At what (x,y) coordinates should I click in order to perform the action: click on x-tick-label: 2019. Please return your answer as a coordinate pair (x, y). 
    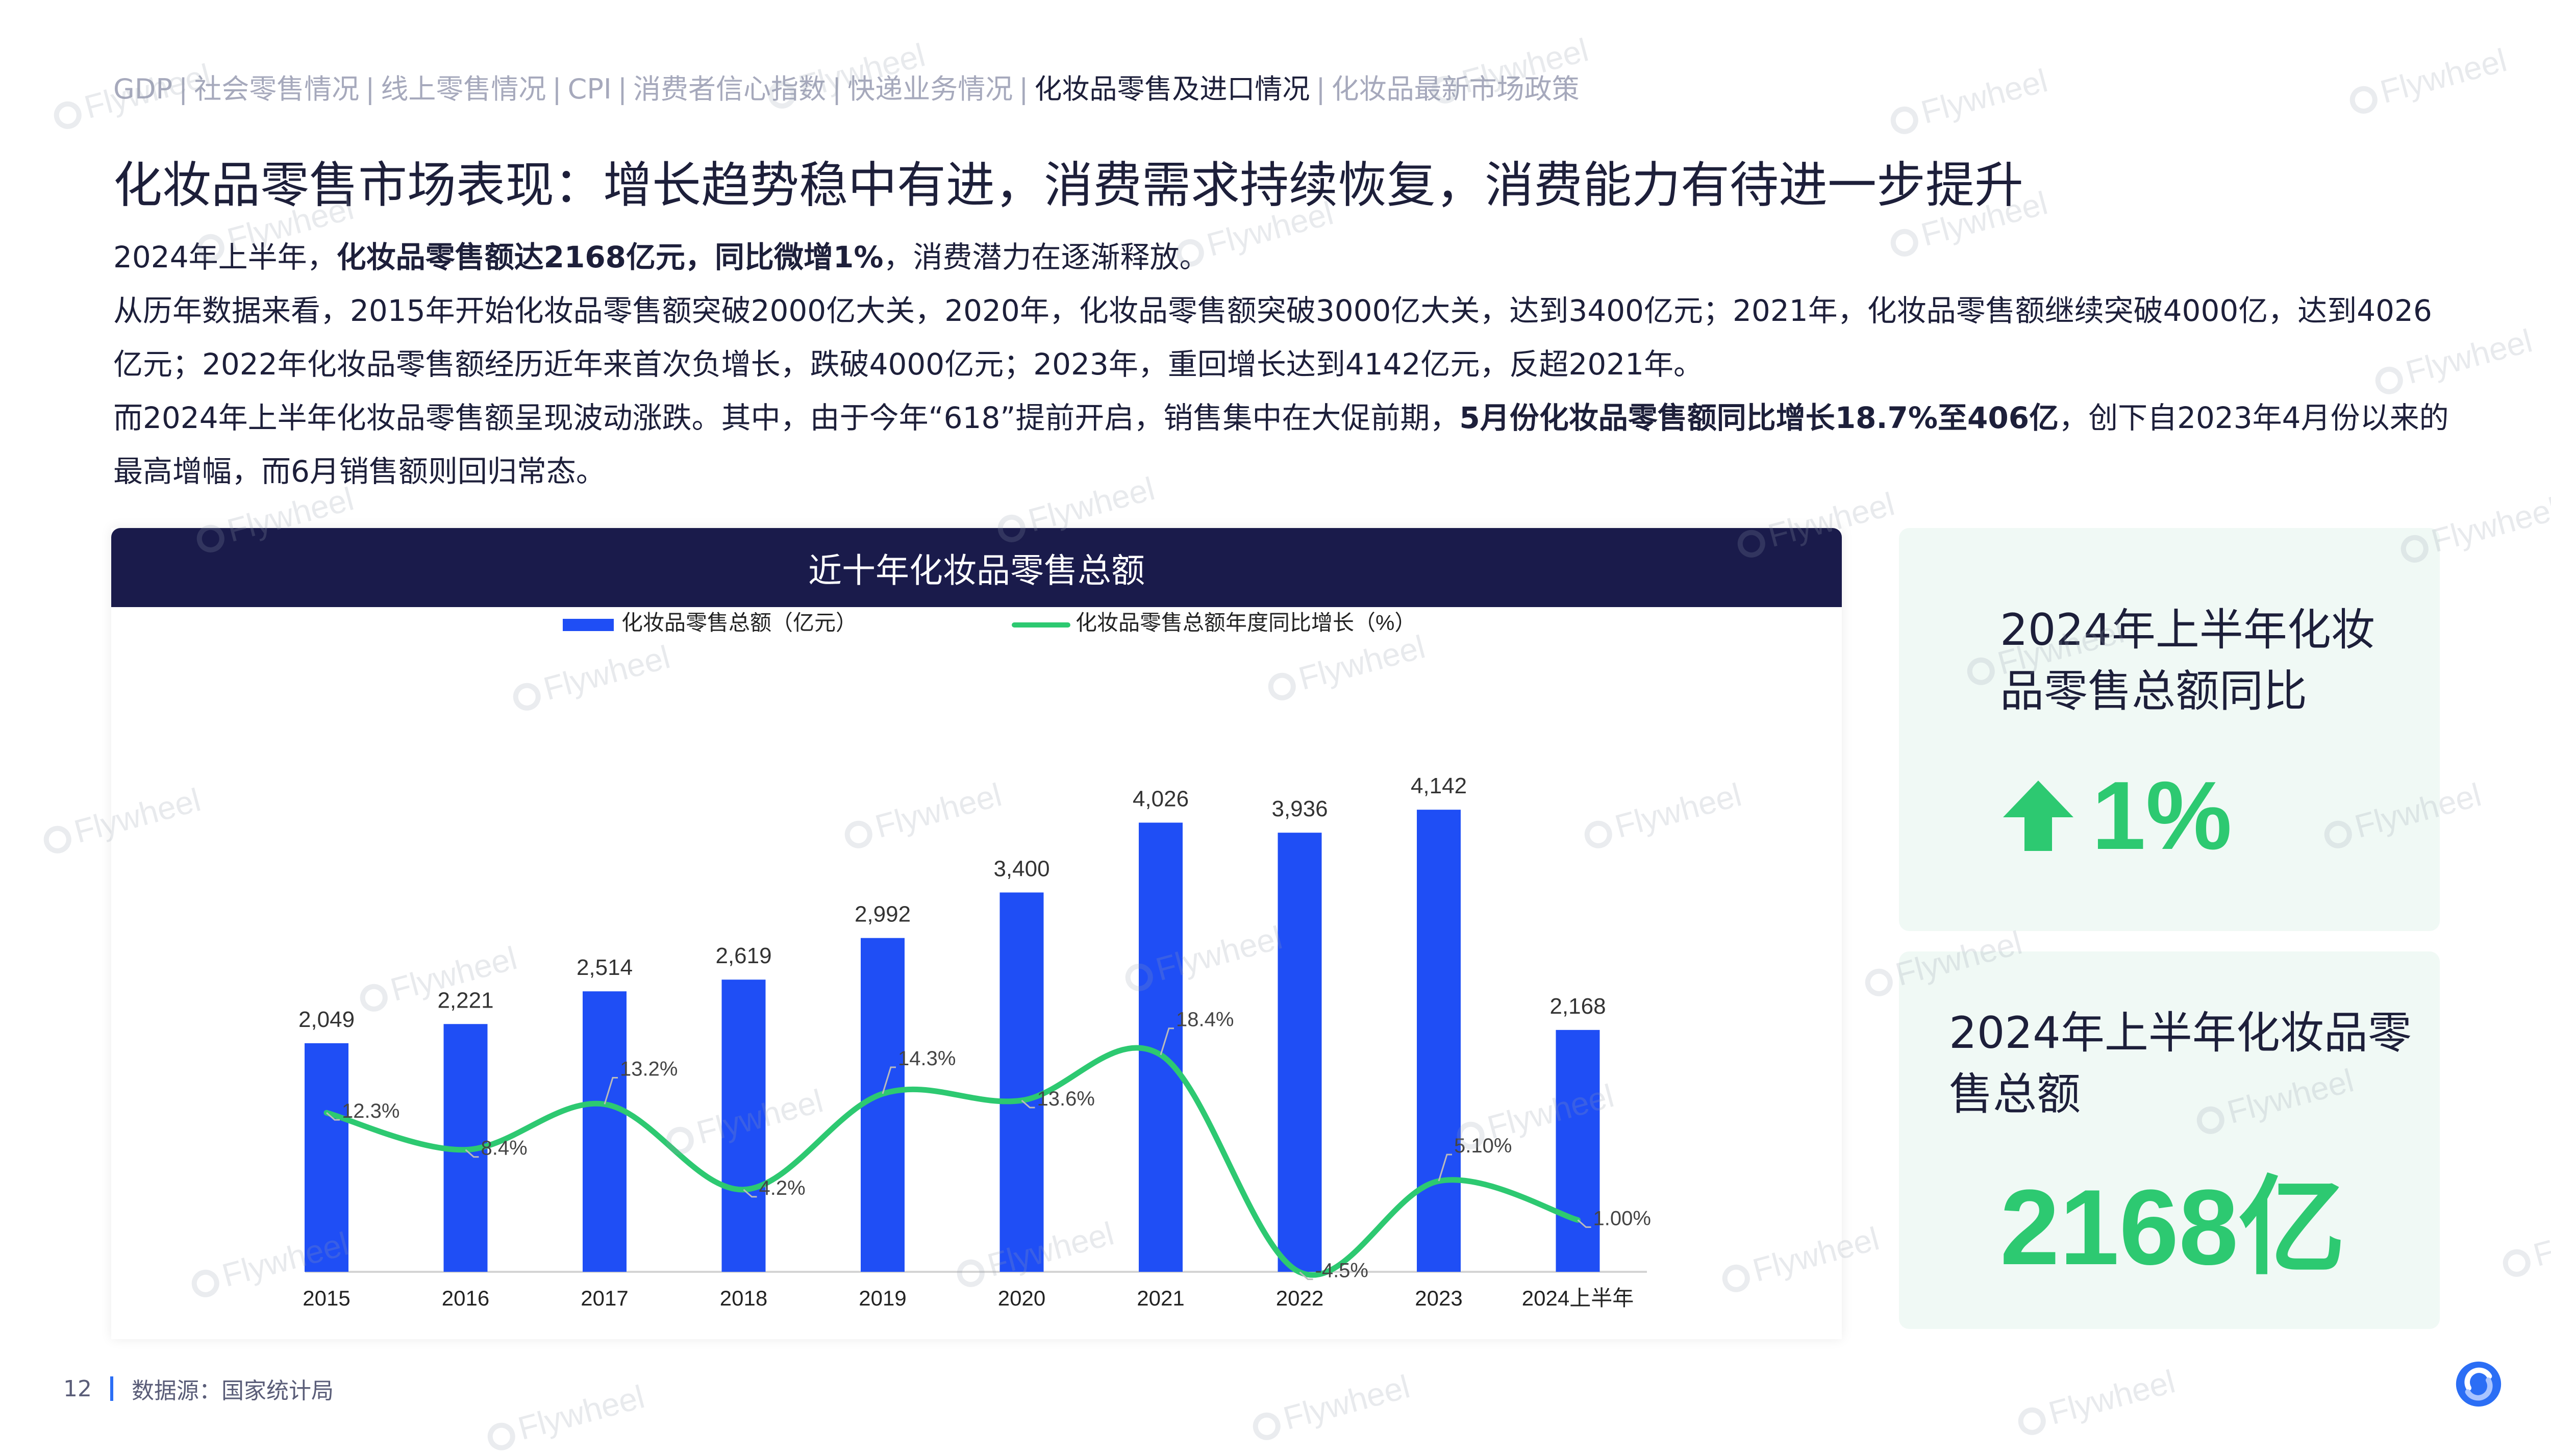
    Looking at the image, I should click on (882, 1298).